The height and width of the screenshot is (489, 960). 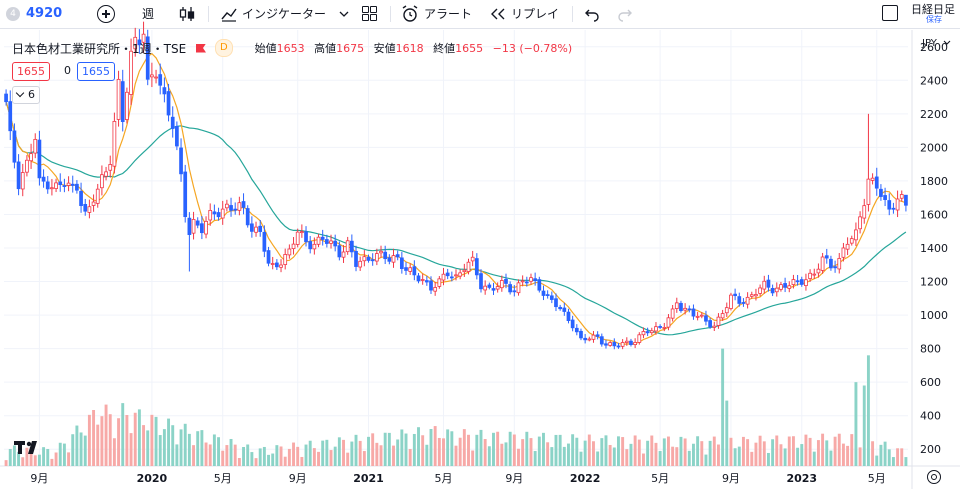 I want to click on layout-name: 日経日足, so click(x=933, y=9).